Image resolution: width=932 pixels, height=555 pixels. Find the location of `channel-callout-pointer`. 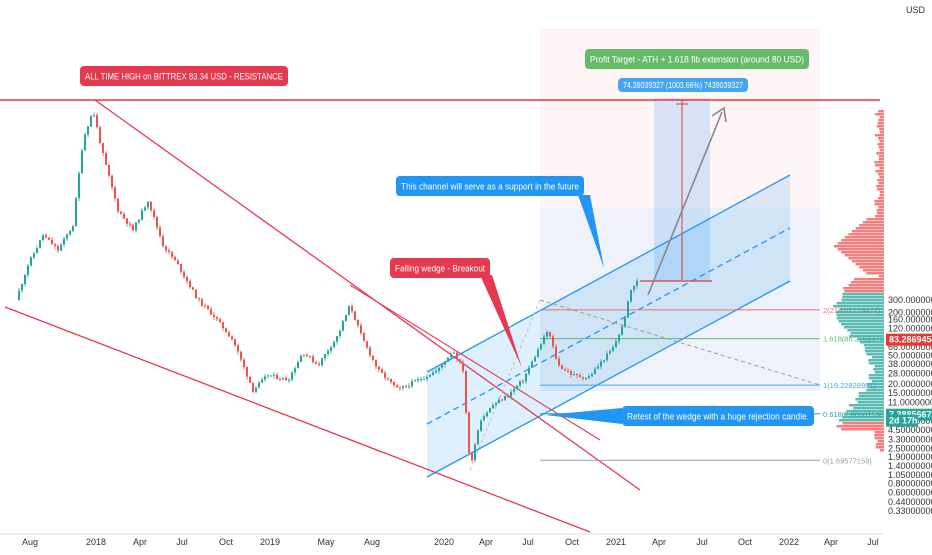

channel-callout-pointer is located at coordinates (591, 231).